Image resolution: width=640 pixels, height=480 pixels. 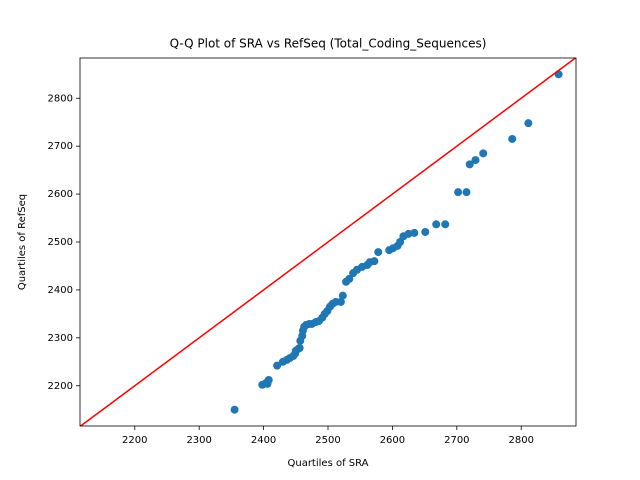 I want to click on x-tick-label: 2200, so click(x=134, y=440).